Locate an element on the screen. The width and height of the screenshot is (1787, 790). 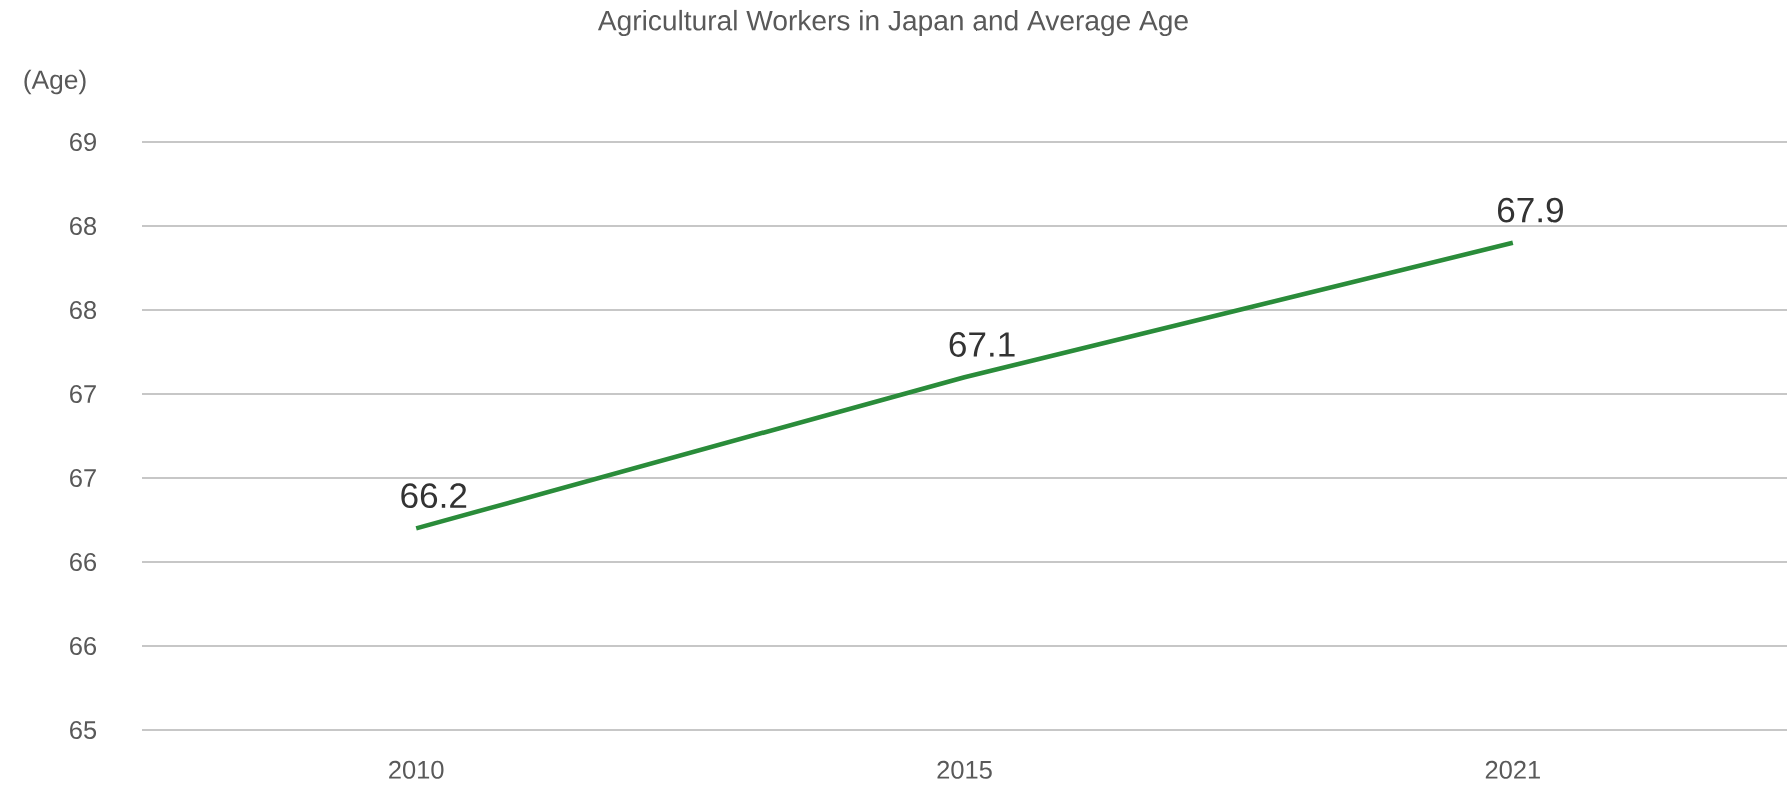
y-tick-label: 69 is located at coordinates (83, 142).